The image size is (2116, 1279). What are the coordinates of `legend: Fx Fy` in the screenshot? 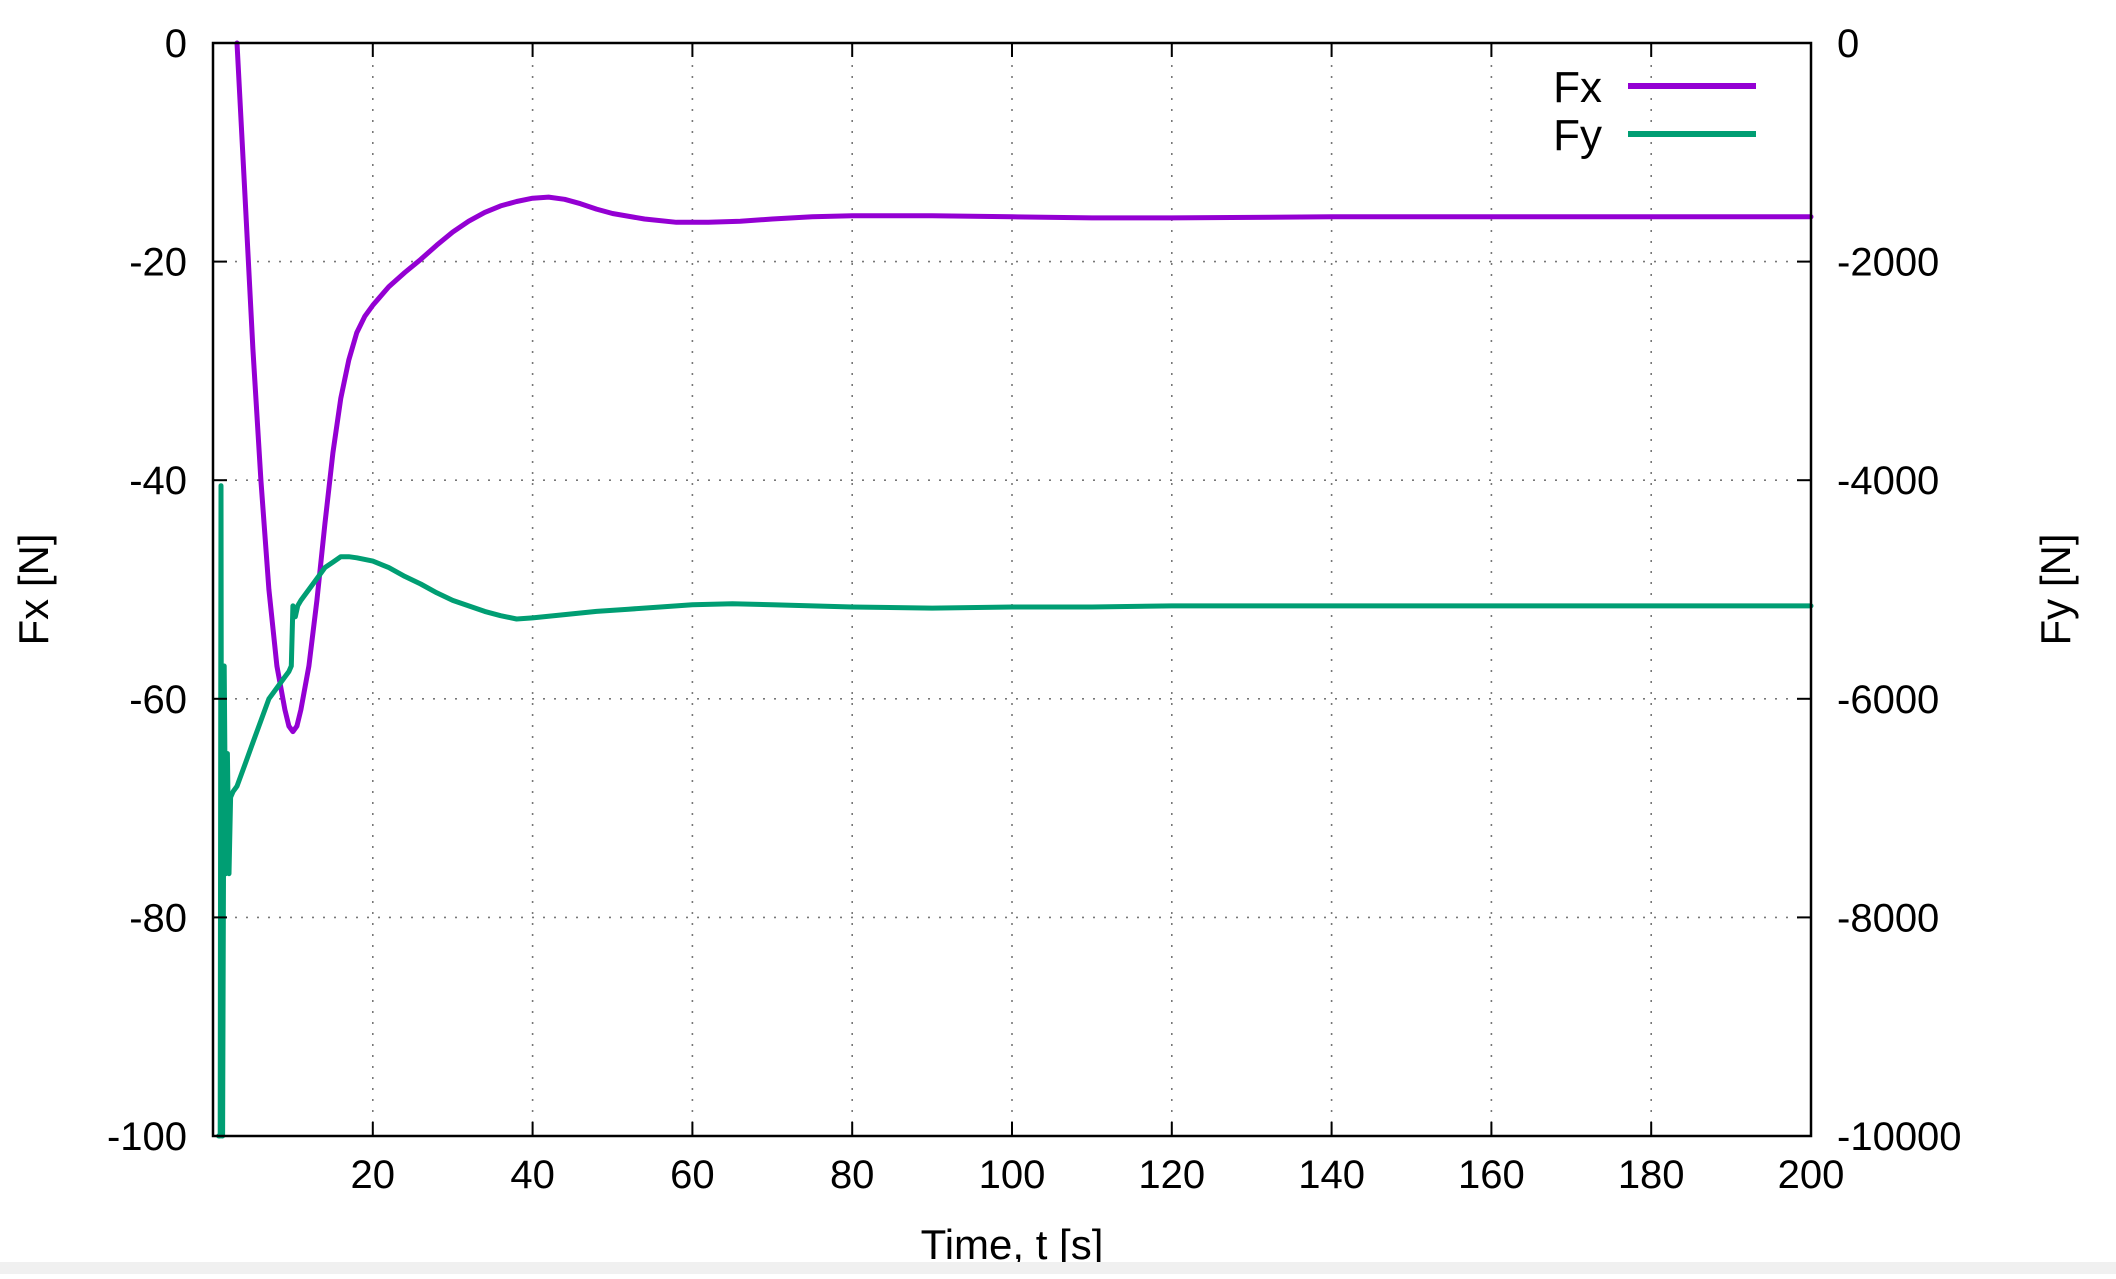 It's located at (1654, 111).